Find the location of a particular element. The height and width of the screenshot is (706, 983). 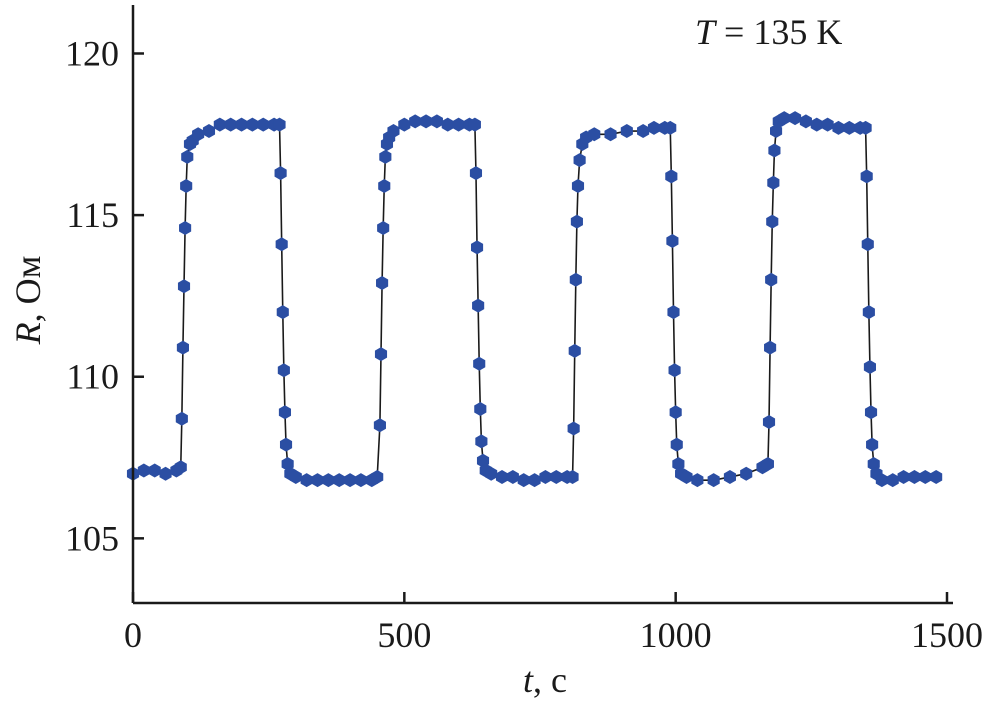

t-annotation: T = 135 K is located at coordinates (768, 32).